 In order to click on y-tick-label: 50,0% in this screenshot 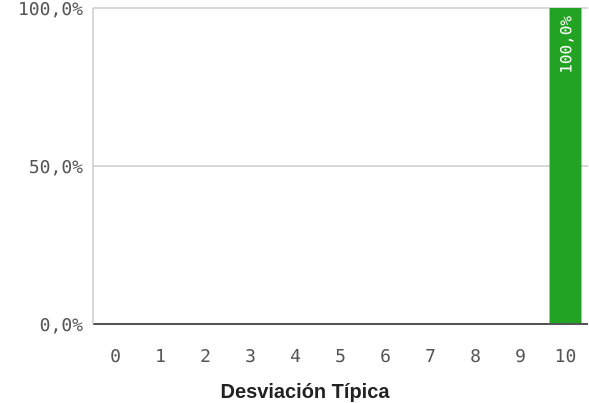, I will do `click(56, 167)`.